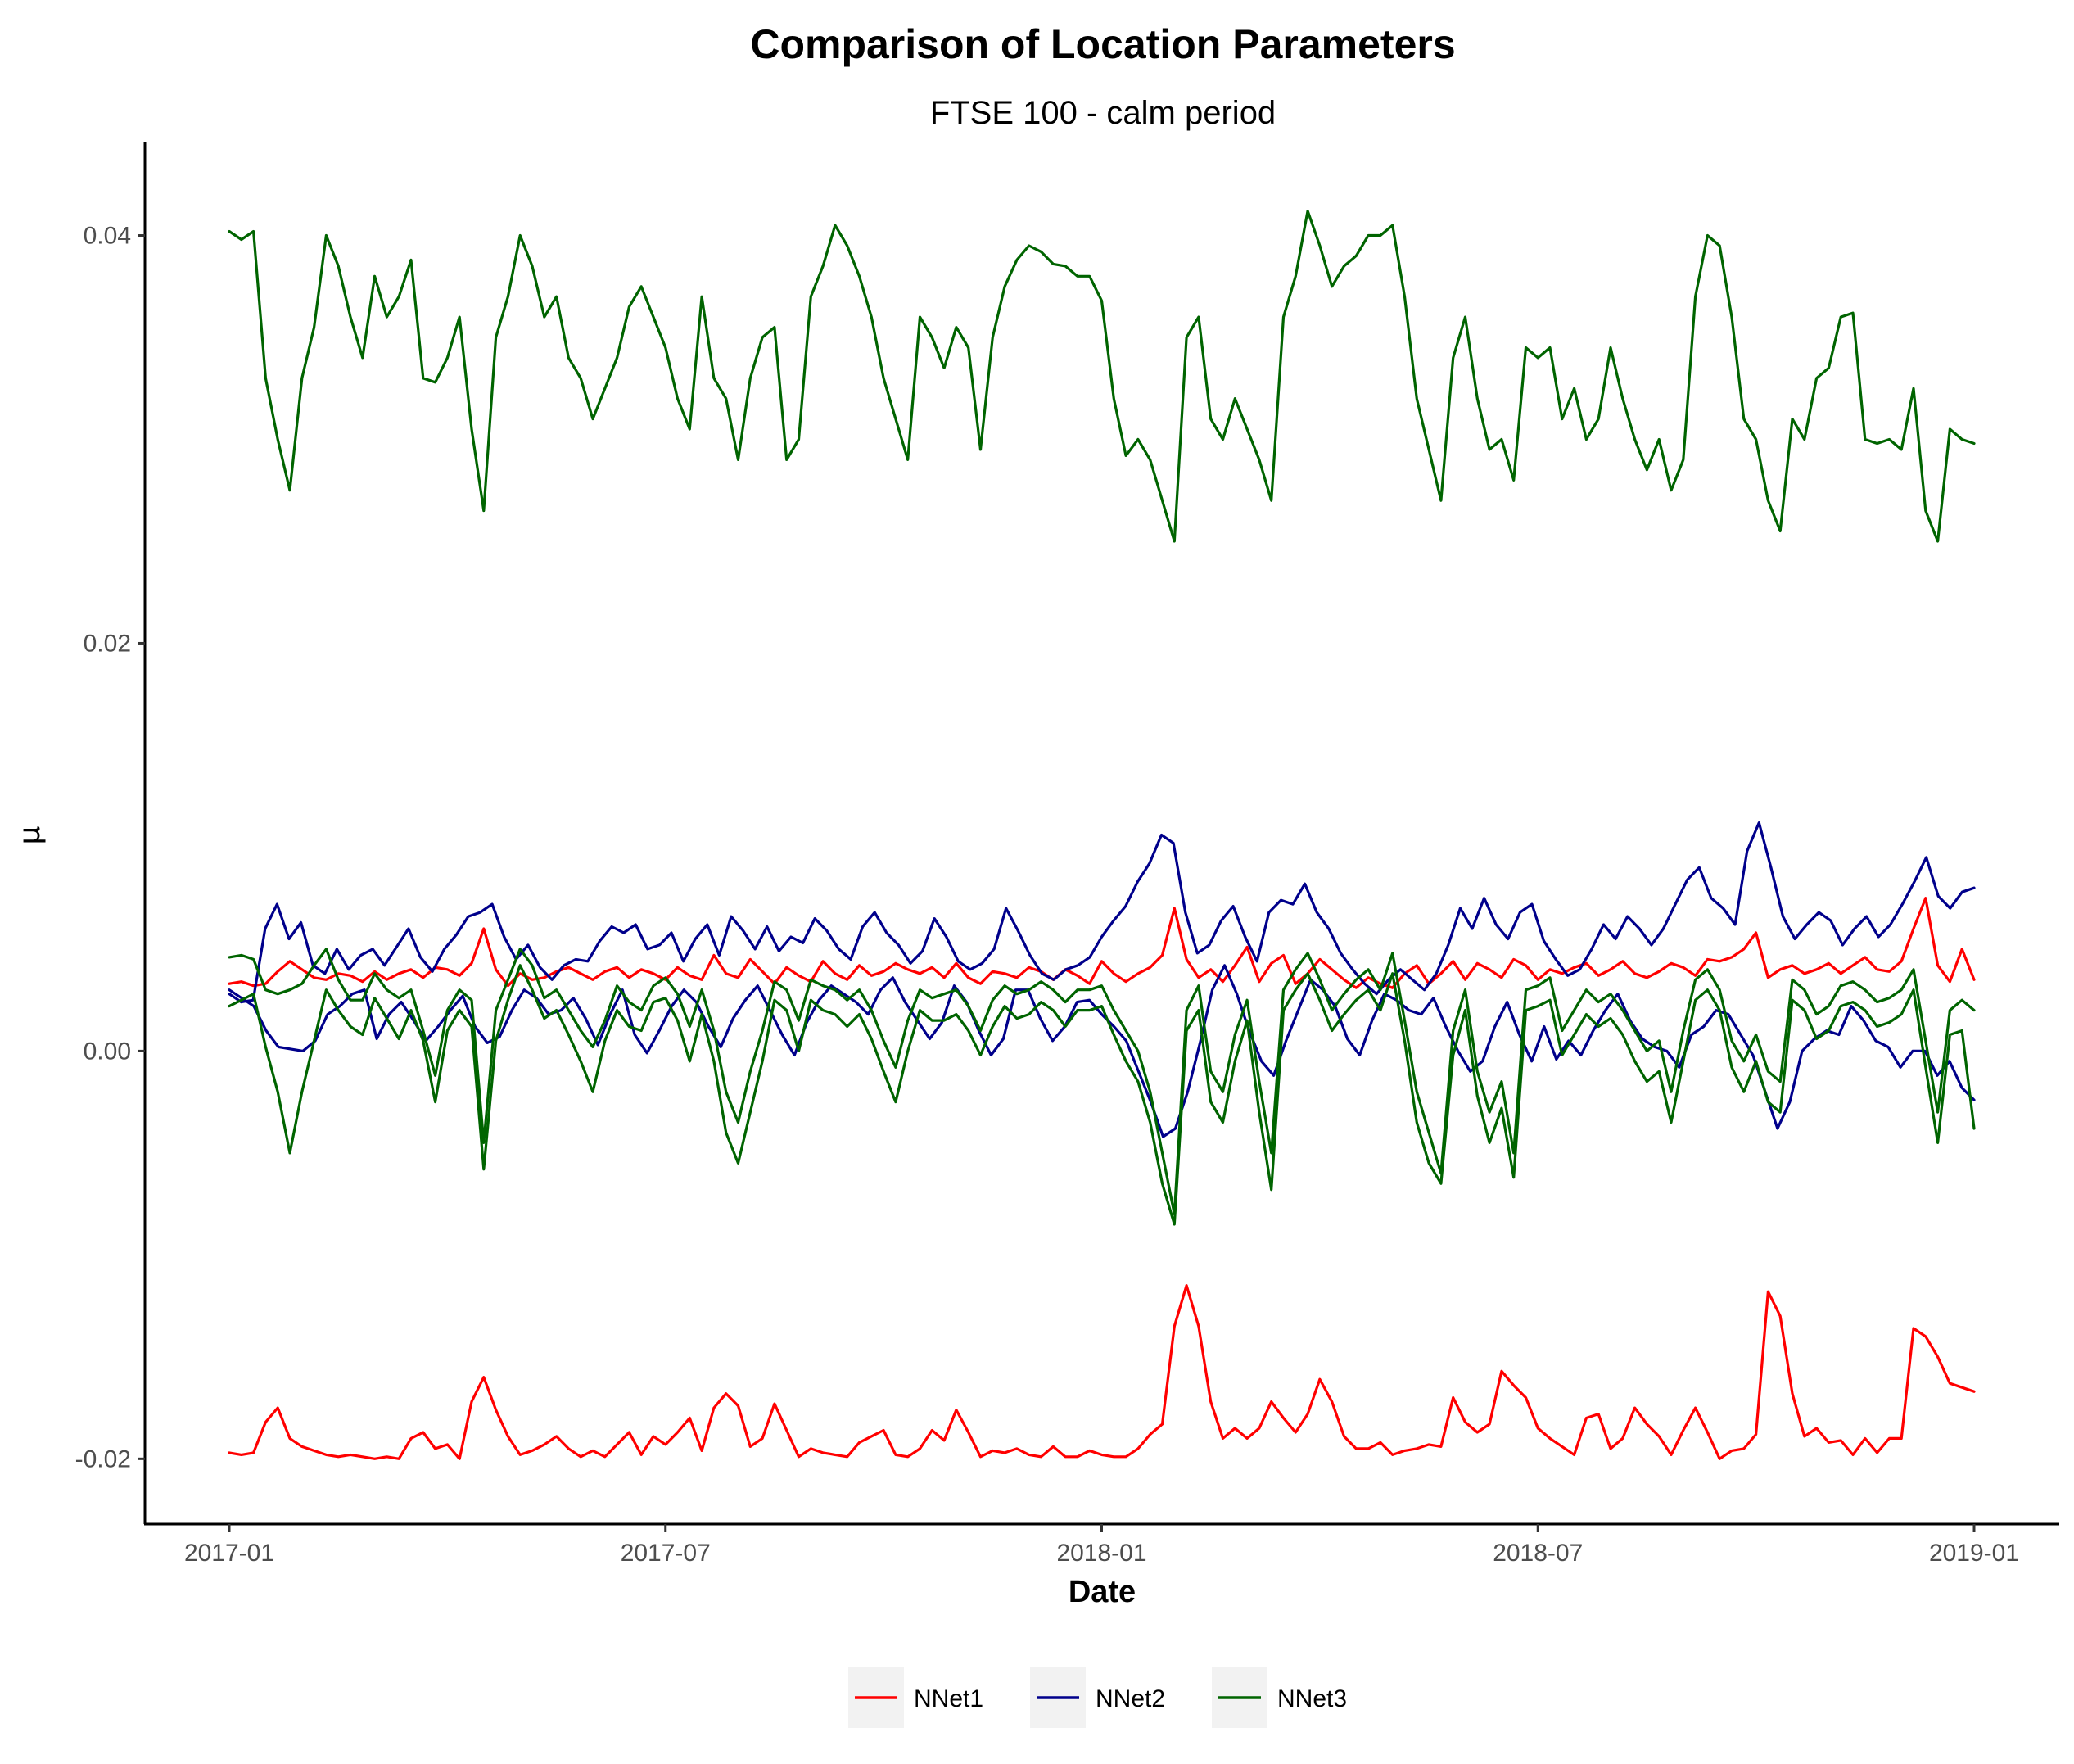 This screenshot has height=1764, width=2074. What do you see at coordinates (1538, 1553) in the screenshot?
I see `x-tick-label: 2018-07` at bounding box center [1538, 1553].